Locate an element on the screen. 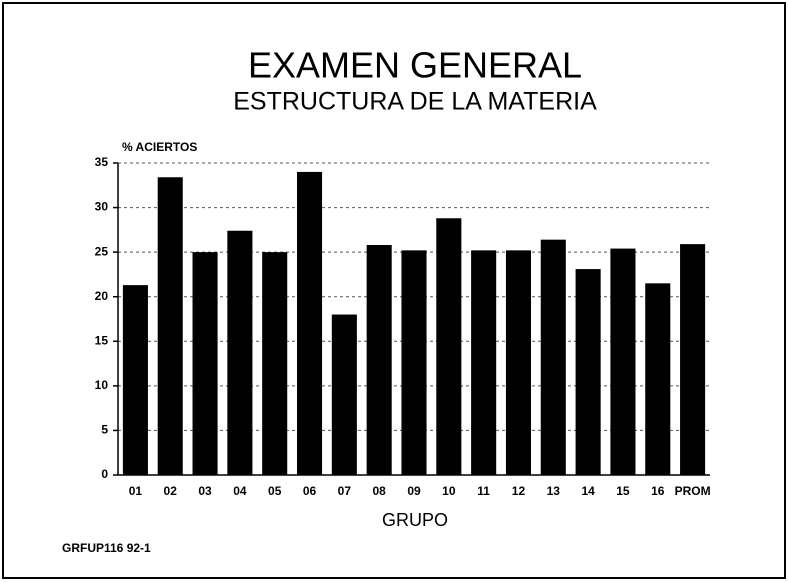 The image size is (789, 582). chart-subtitle: ESTRUCTURA DE LA MATERIA is located at coordinates (415, 102).